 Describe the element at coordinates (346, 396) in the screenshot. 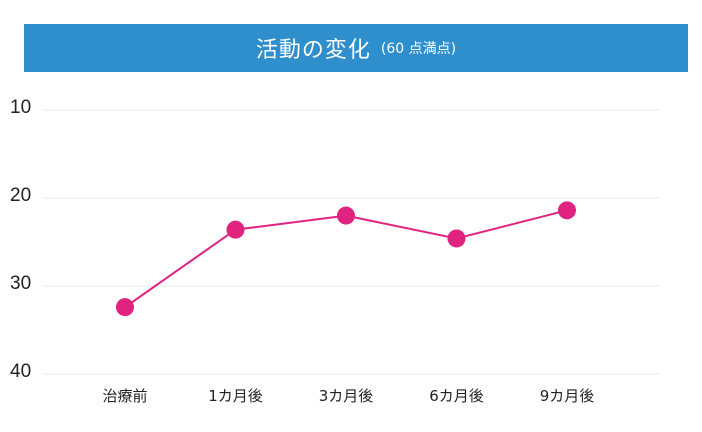

I see `x-tick-label: 3カ月後` at that location.